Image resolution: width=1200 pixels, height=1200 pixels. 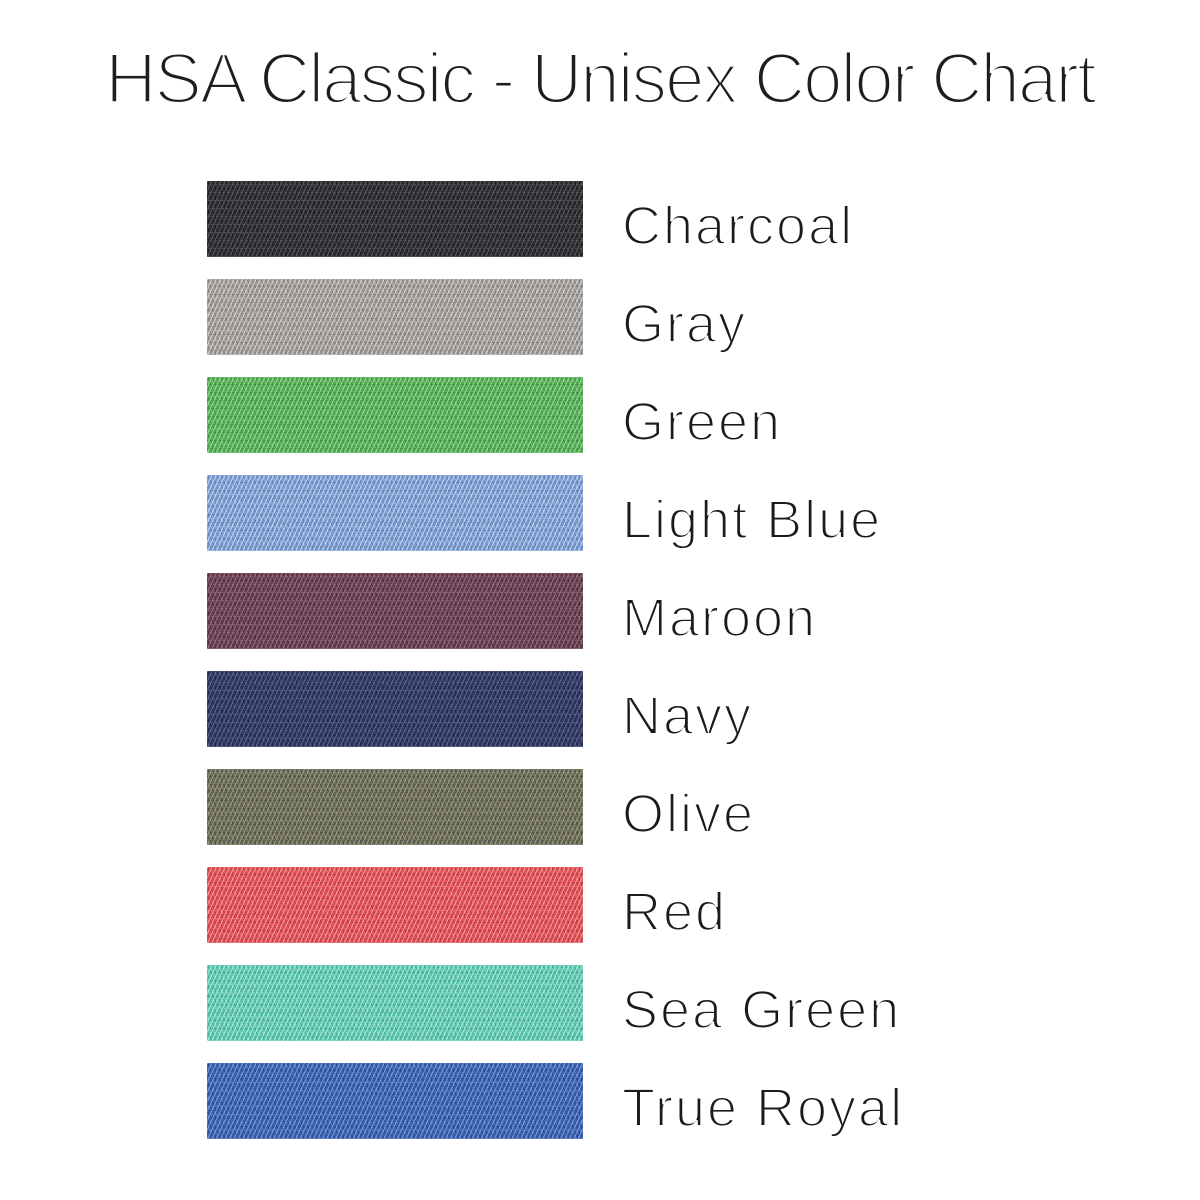 I want to click on color-row: Gray, so click(x=555, y=317).